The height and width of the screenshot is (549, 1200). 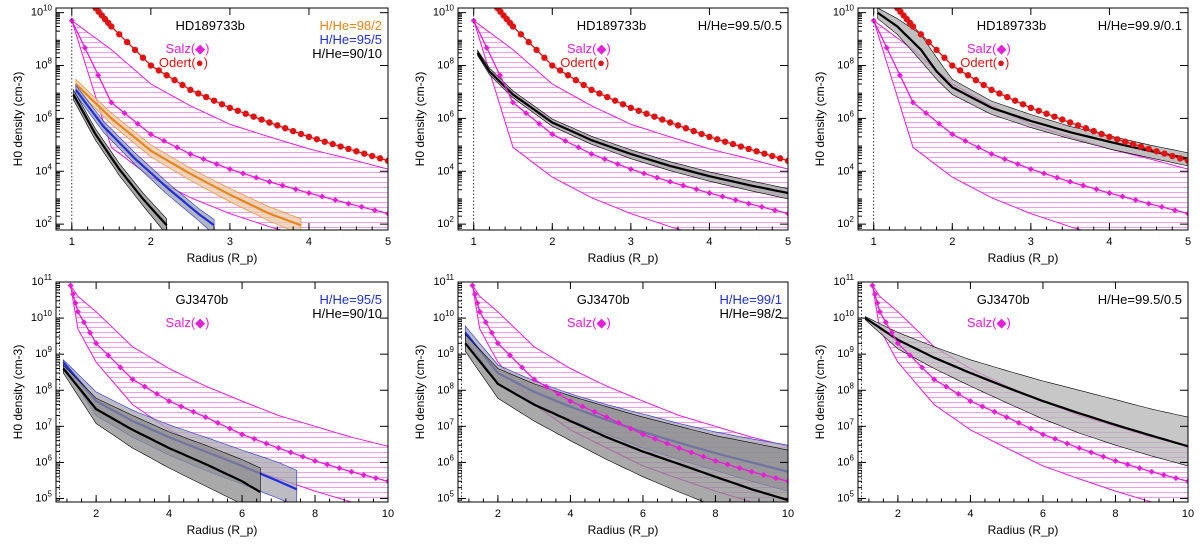 What do you see at coordinates (47, 313) in the screenshot?
I see `y-tick-exponent: 10` at bounding box center [47, 313].